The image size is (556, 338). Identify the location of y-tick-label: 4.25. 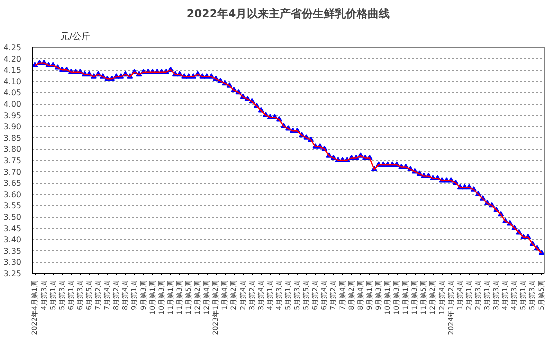
(13, 48).